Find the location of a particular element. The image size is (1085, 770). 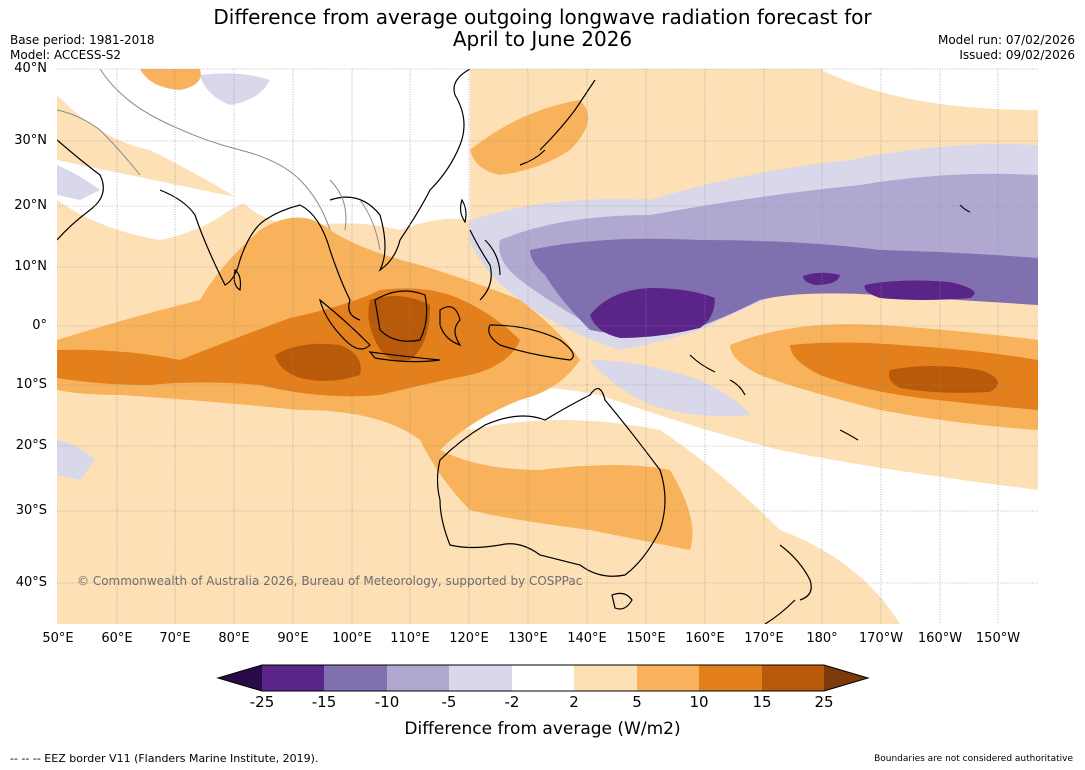

japan is located at coordinates (557, 122).